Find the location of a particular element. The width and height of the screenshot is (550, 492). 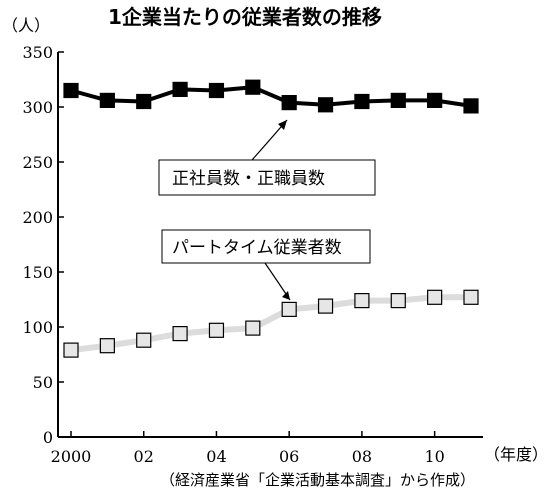

x-tick-label: 06 is located at coordinates (289, 456).